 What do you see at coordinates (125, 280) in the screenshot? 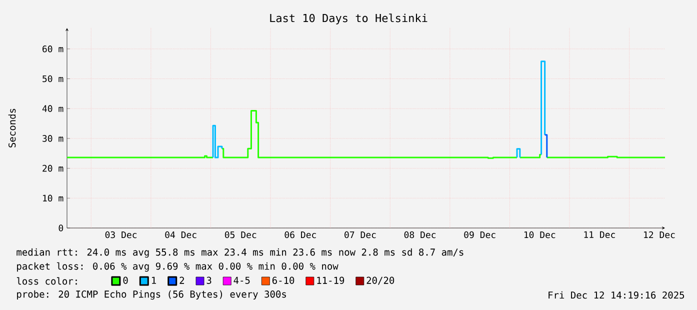
I see `legend-label: 0` at bounding box center [125, 280].